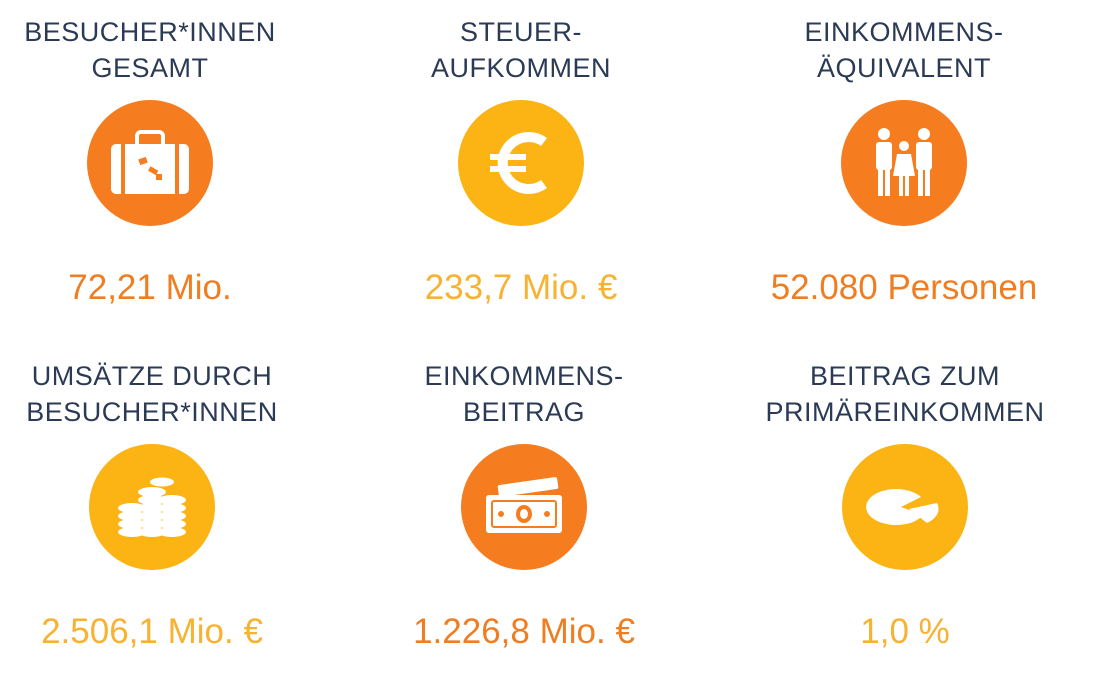  Describe the element at coordinates (524, 394) in the screenshot. I see `tile-title: EINKOMMENS- BEITRAG` at that location.